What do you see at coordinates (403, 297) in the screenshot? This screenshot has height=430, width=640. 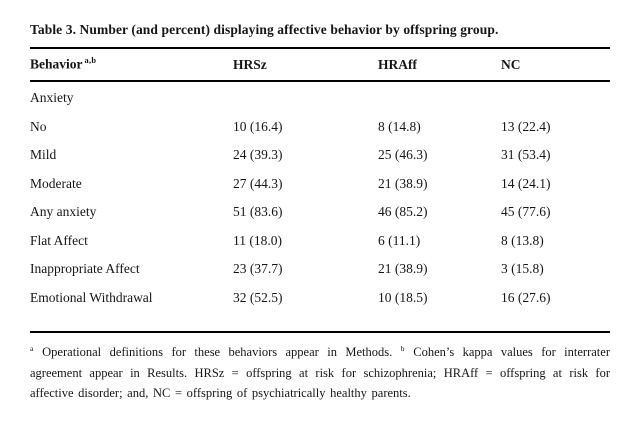 I see `cell-hraff: 10 (18.5)` at bounding box center [403, 297].